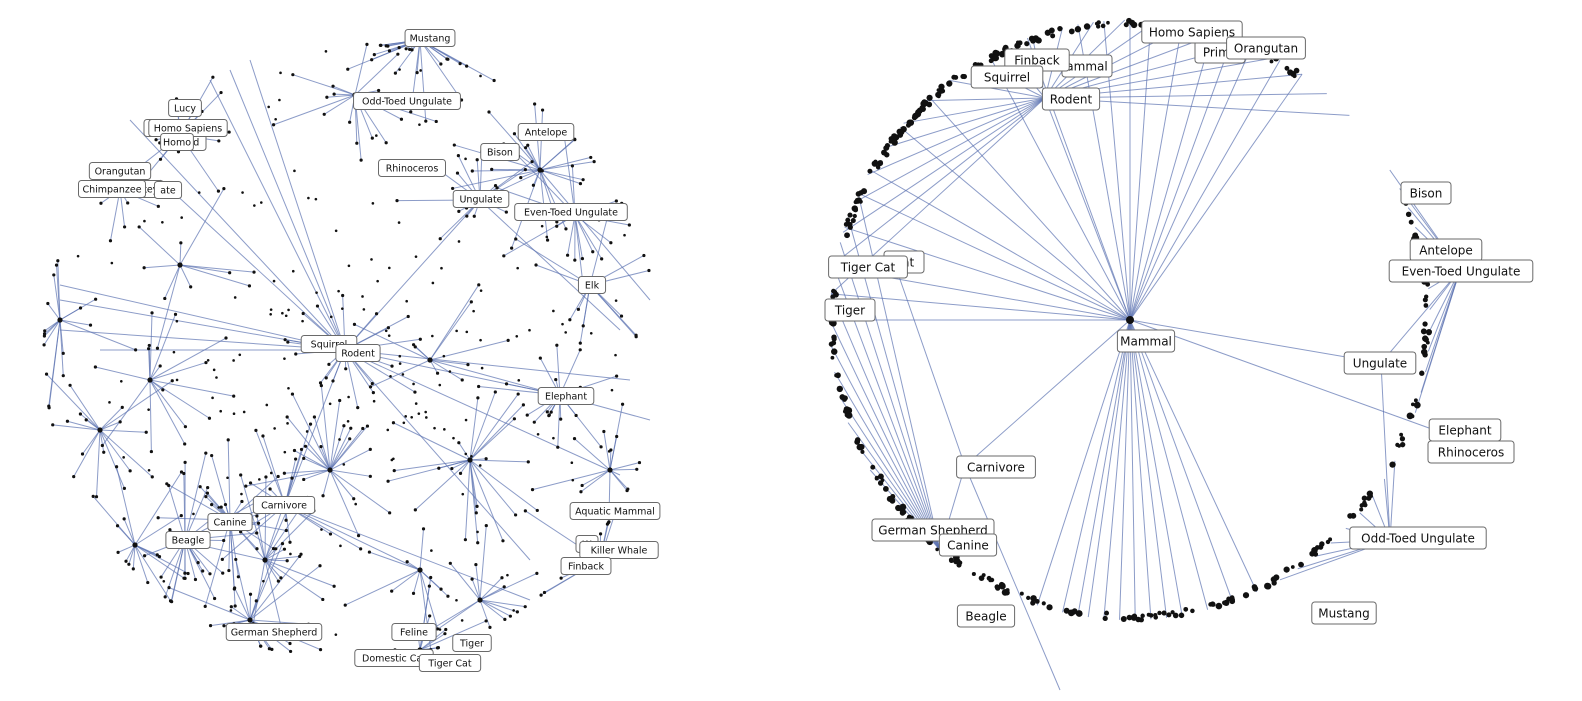 The width and height of the screenshot is (1582, 701). I want to click on label-text: Elephant, so click(566, 396).